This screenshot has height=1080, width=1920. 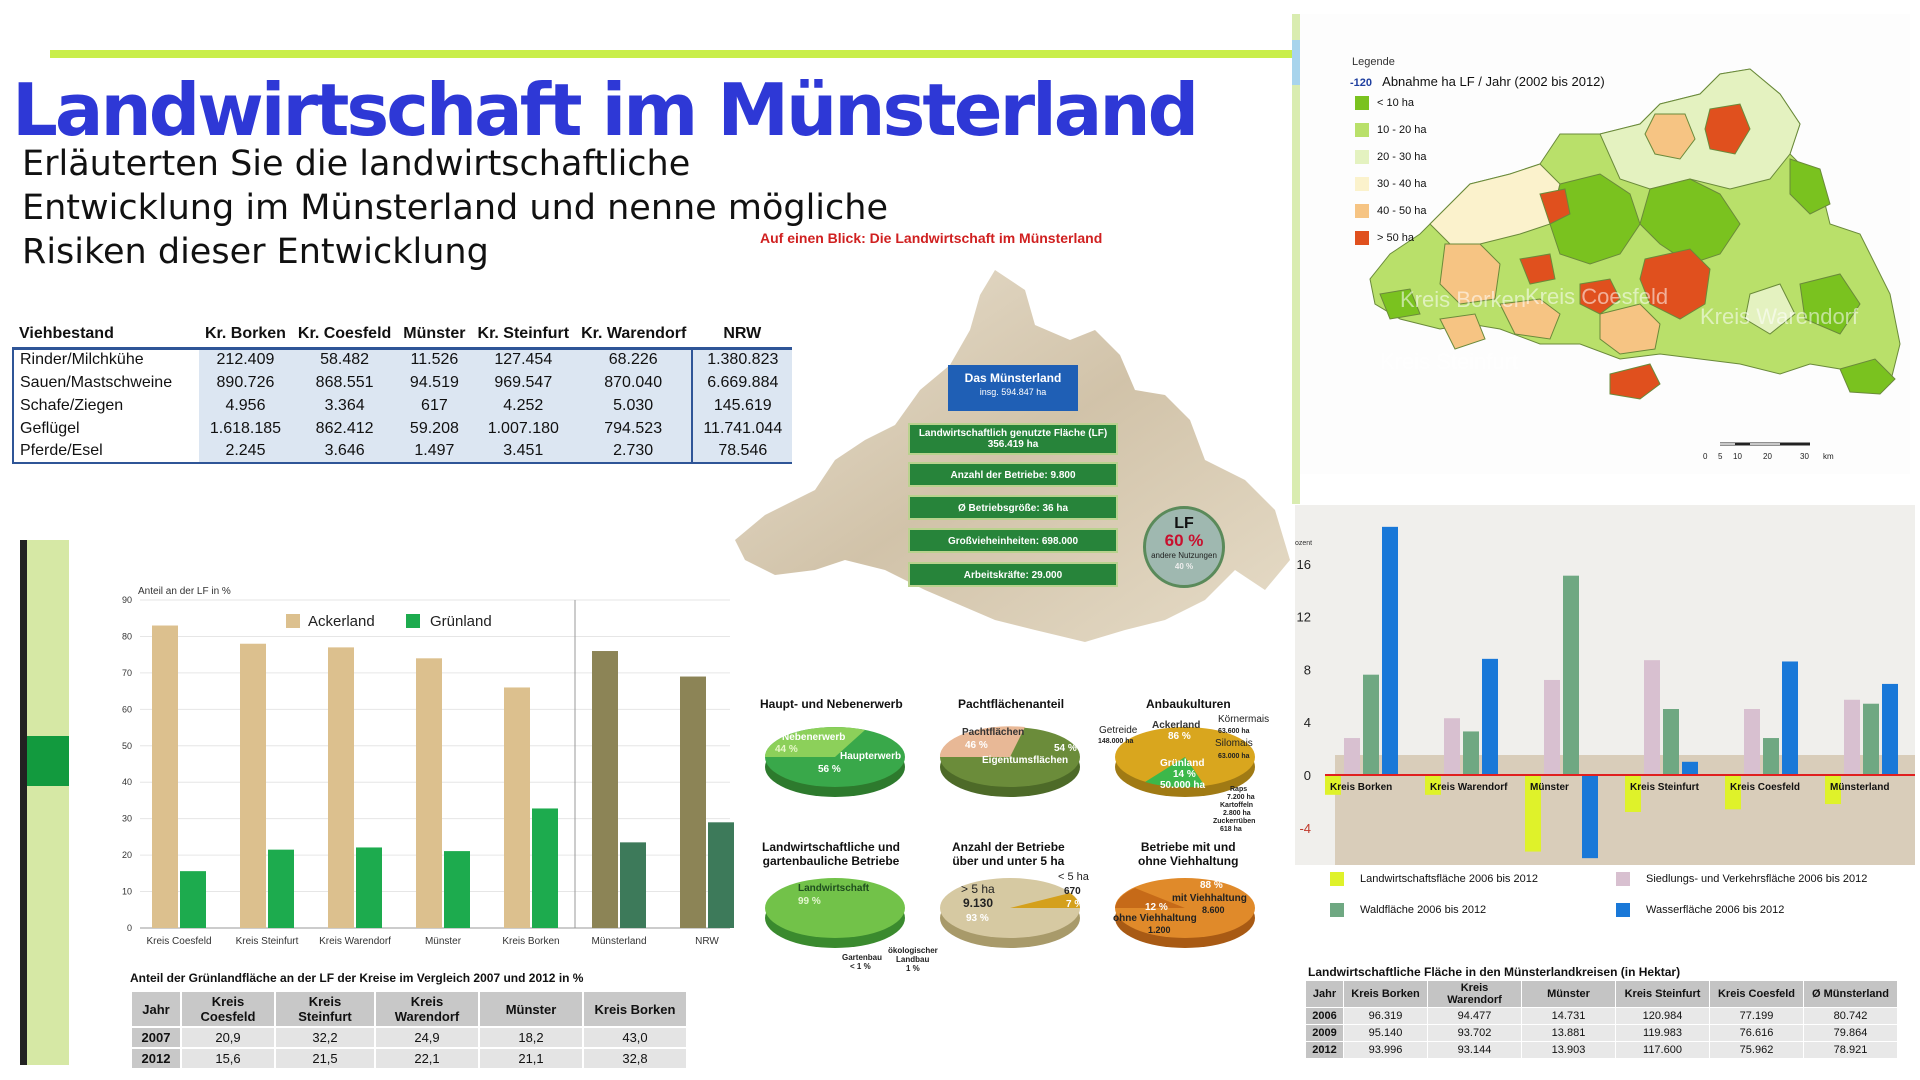 I want to click on x-tick-label: Kreis Coesfeld, so click(x=178, y=941).